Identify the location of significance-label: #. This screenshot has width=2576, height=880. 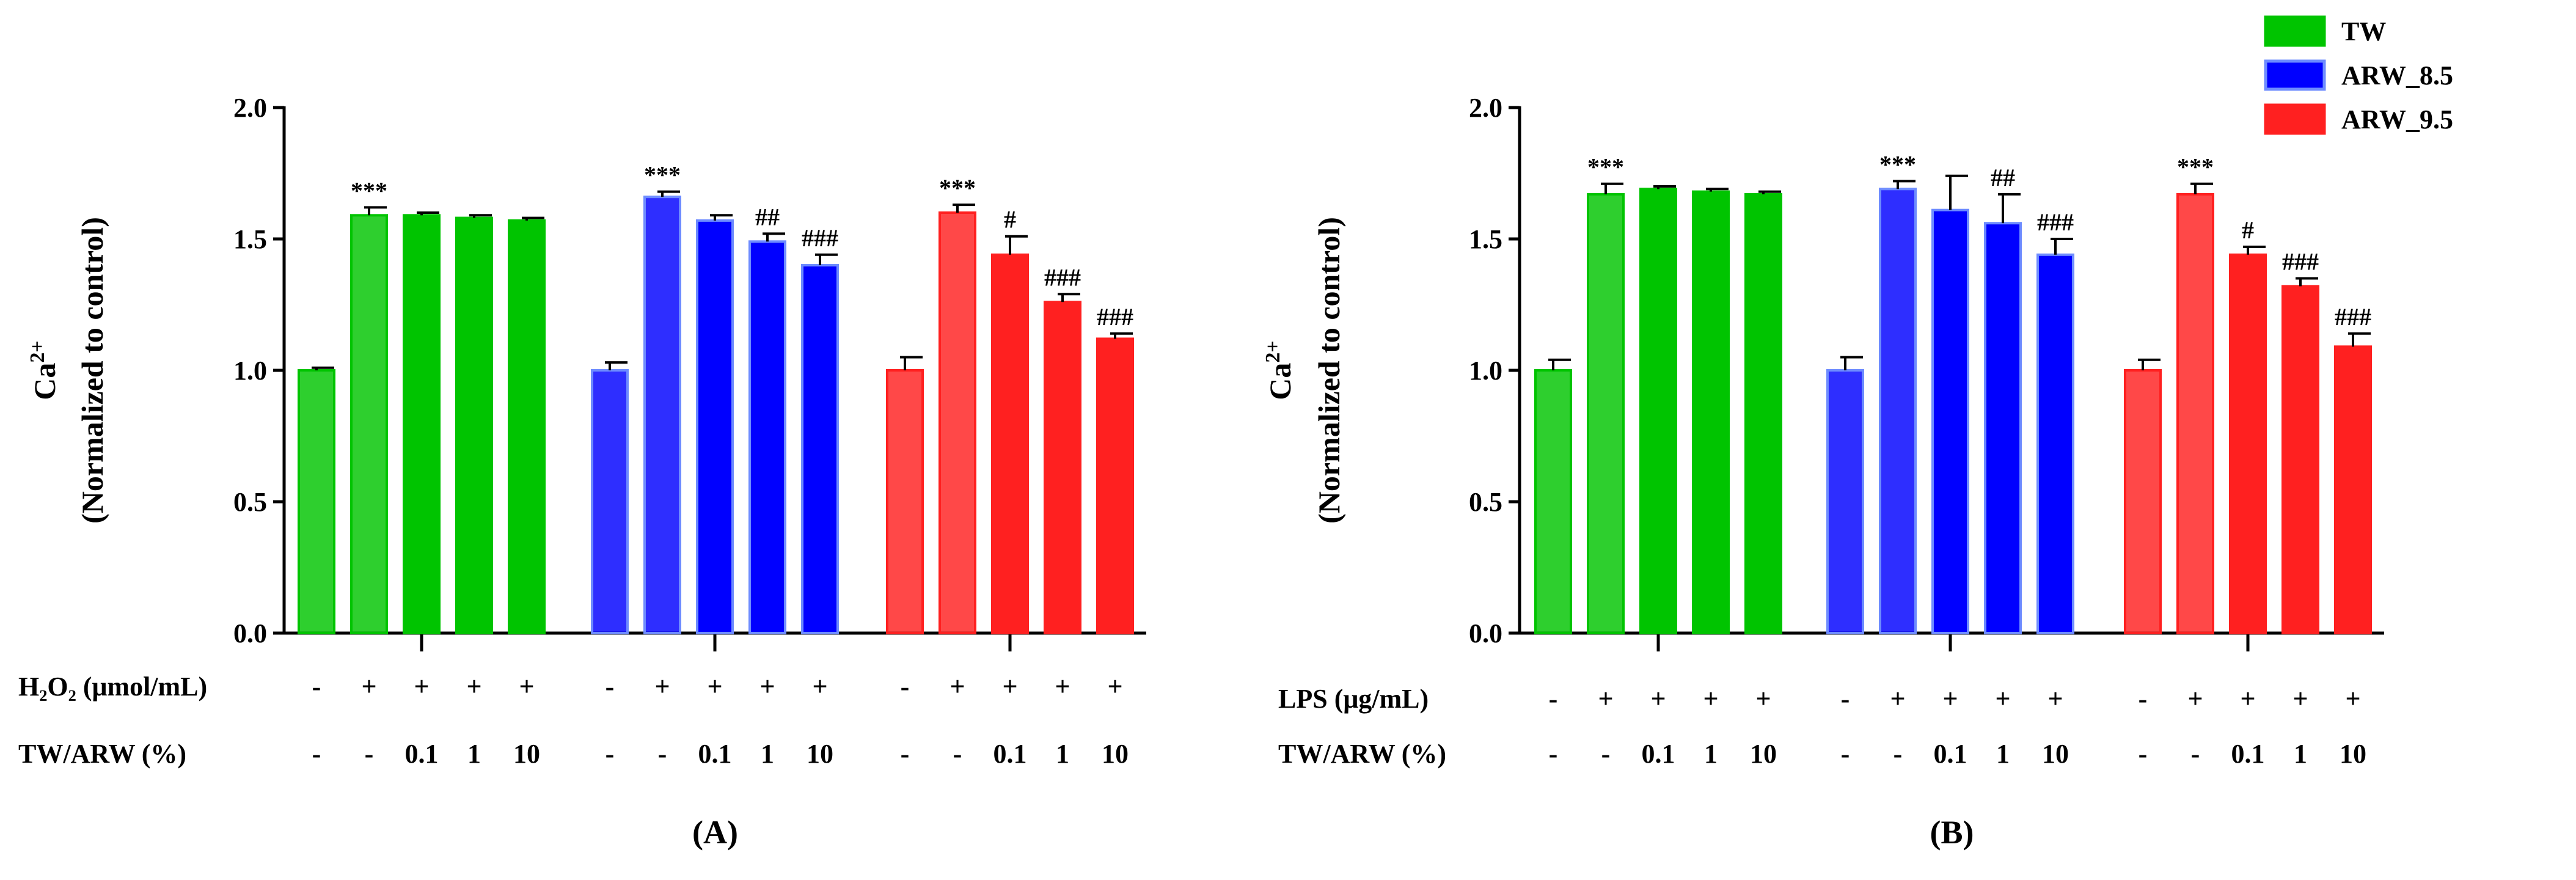
(1010, 220).